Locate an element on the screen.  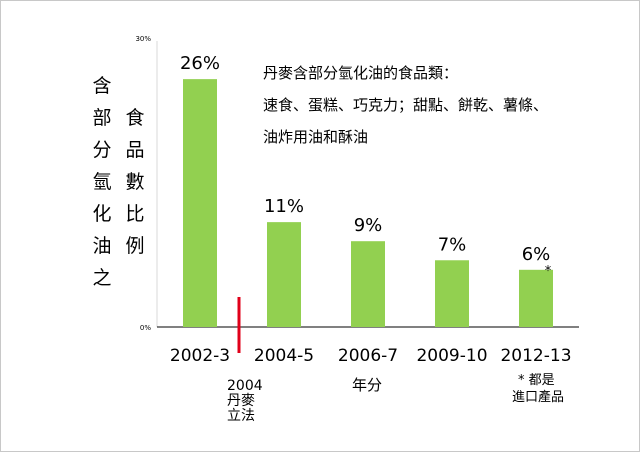
y-label-char-col2: 比 is located at coordinates (134, 214).